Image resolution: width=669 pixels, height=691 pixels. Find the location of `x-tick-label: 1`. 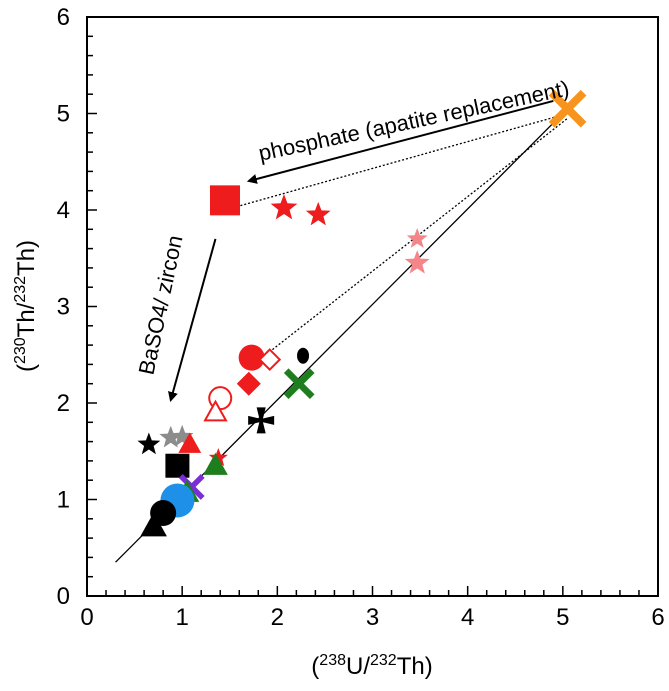

x-tick-label: 1 is located at coordinates (181, 617).